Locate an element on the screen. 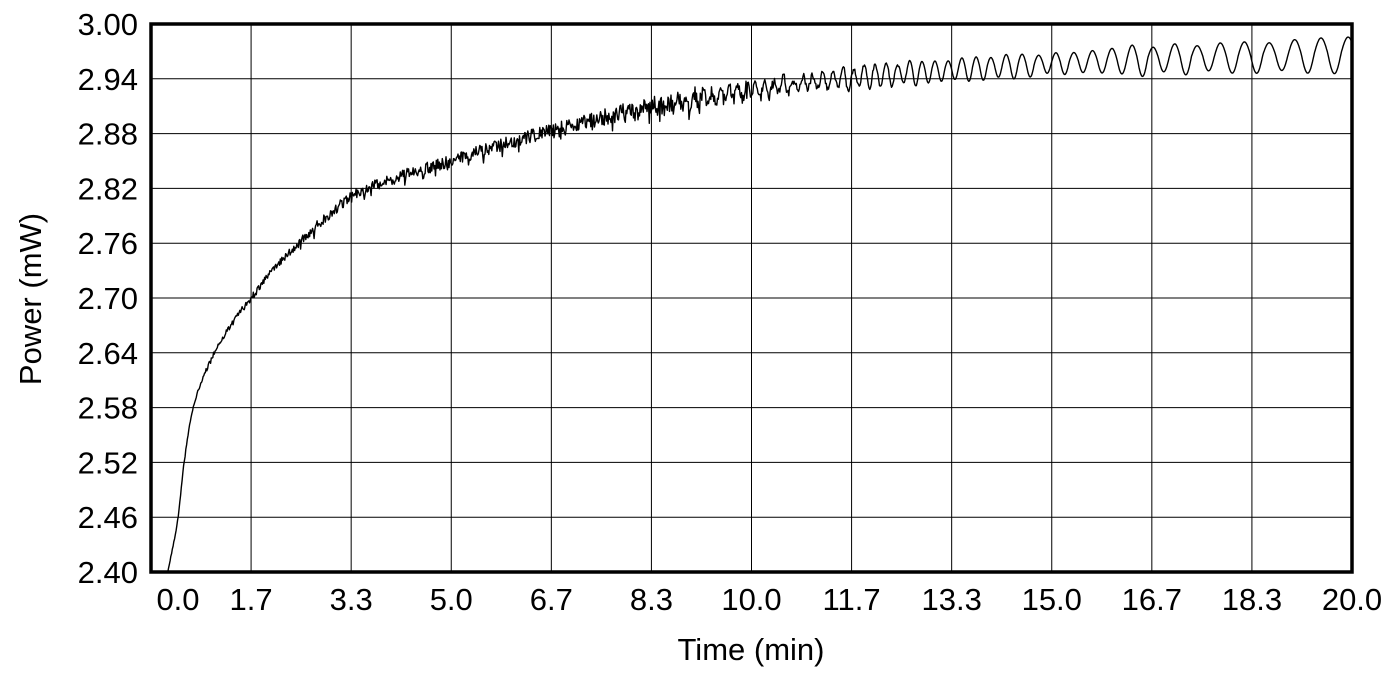 The height and width of the screenshot is (680, 1397). x-tick-label: 6.7 is located at coordinates (551, 599).